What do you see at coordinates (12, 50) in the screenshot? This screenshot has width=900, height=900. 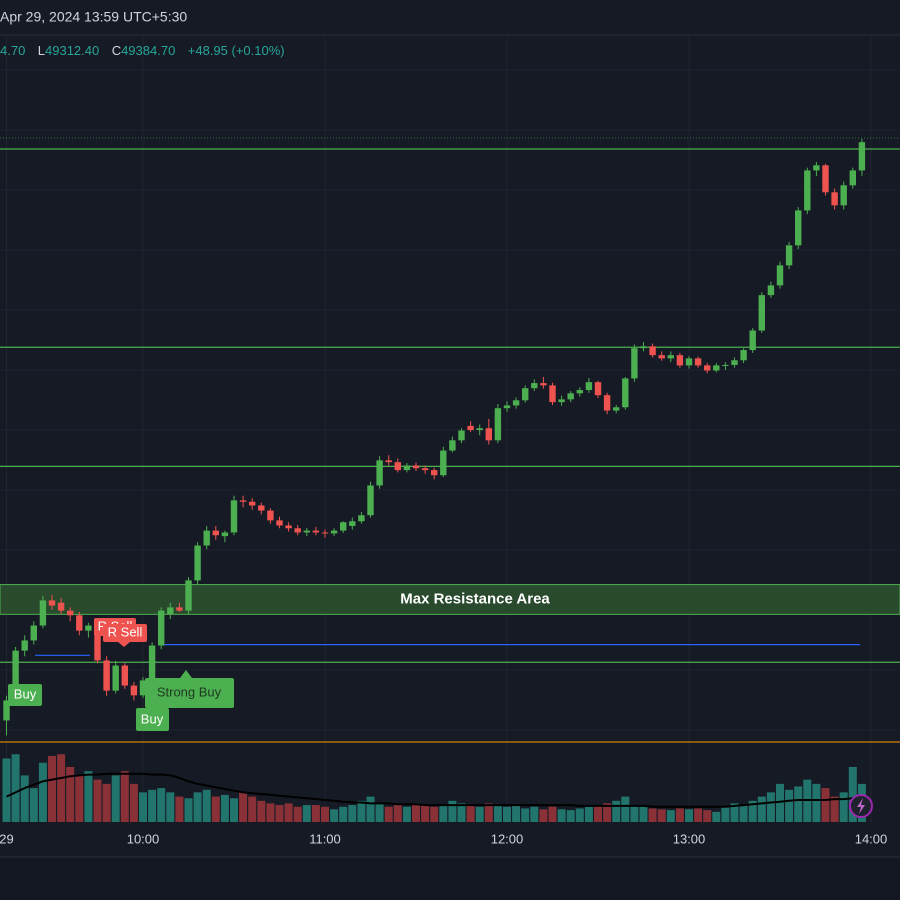 I see `open-partial: 4.70` at bounding box center [12, 50].